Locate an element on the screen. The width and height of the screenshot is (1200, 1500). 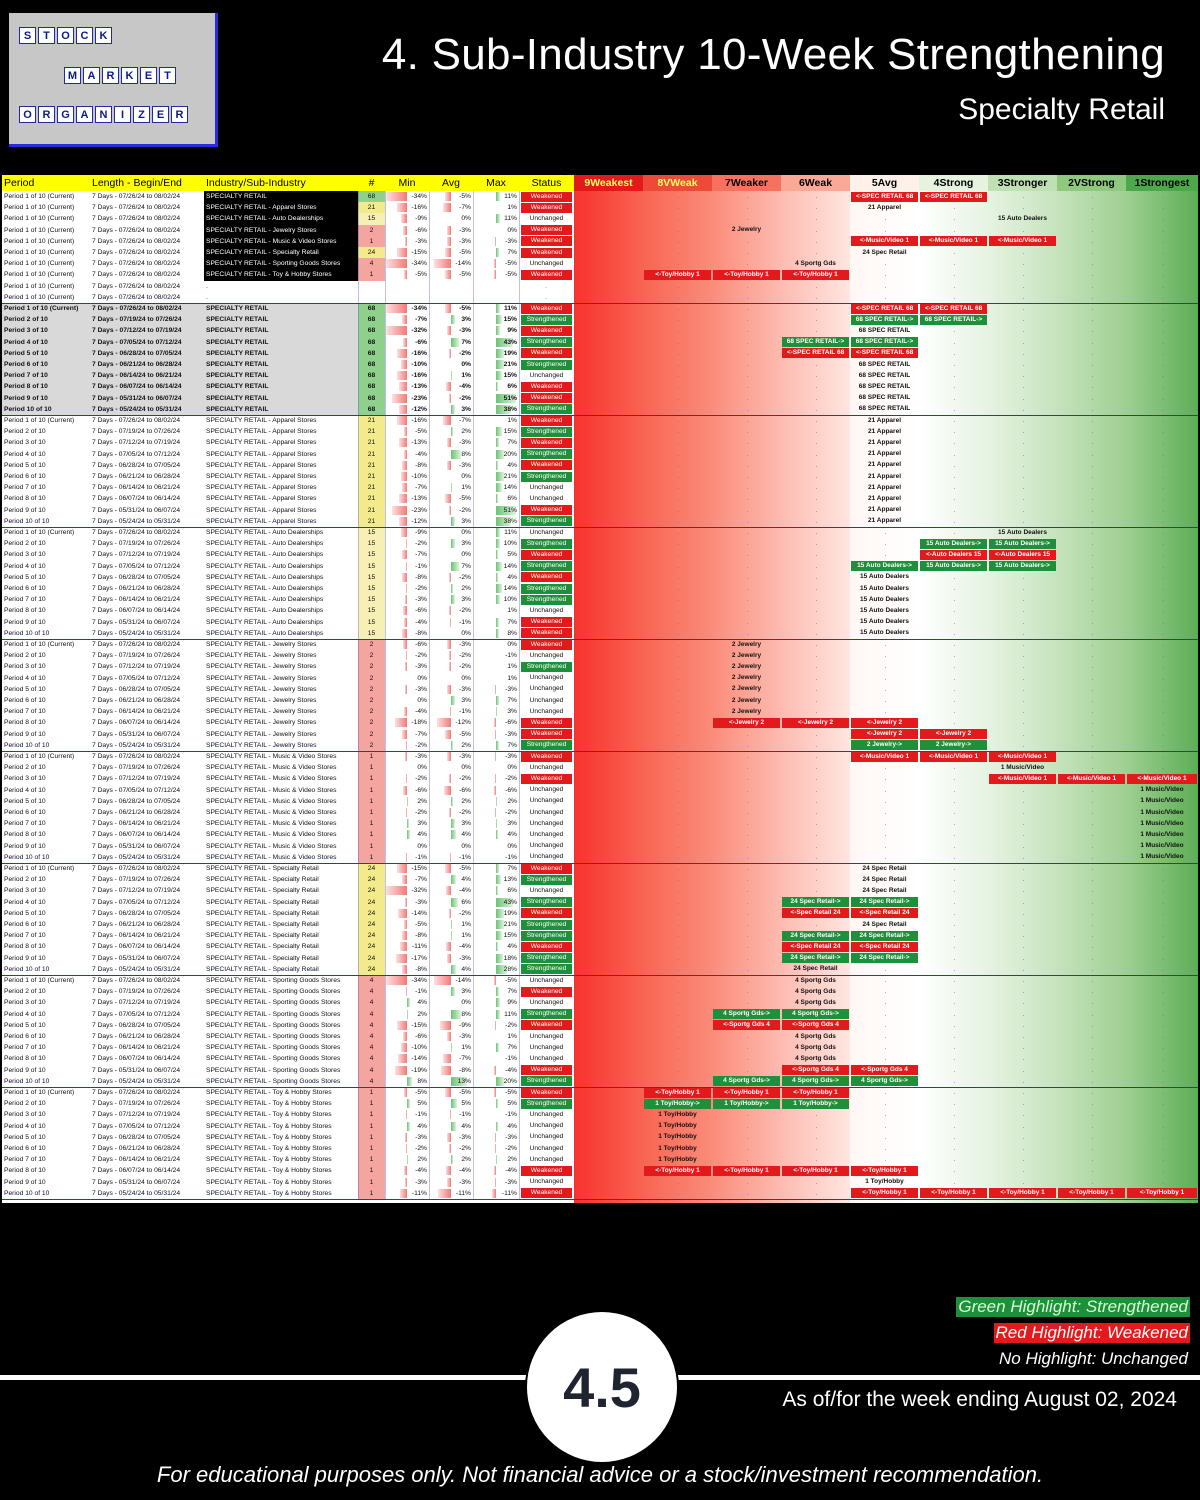
max-value: 13% is located at coordinates (510, 880).